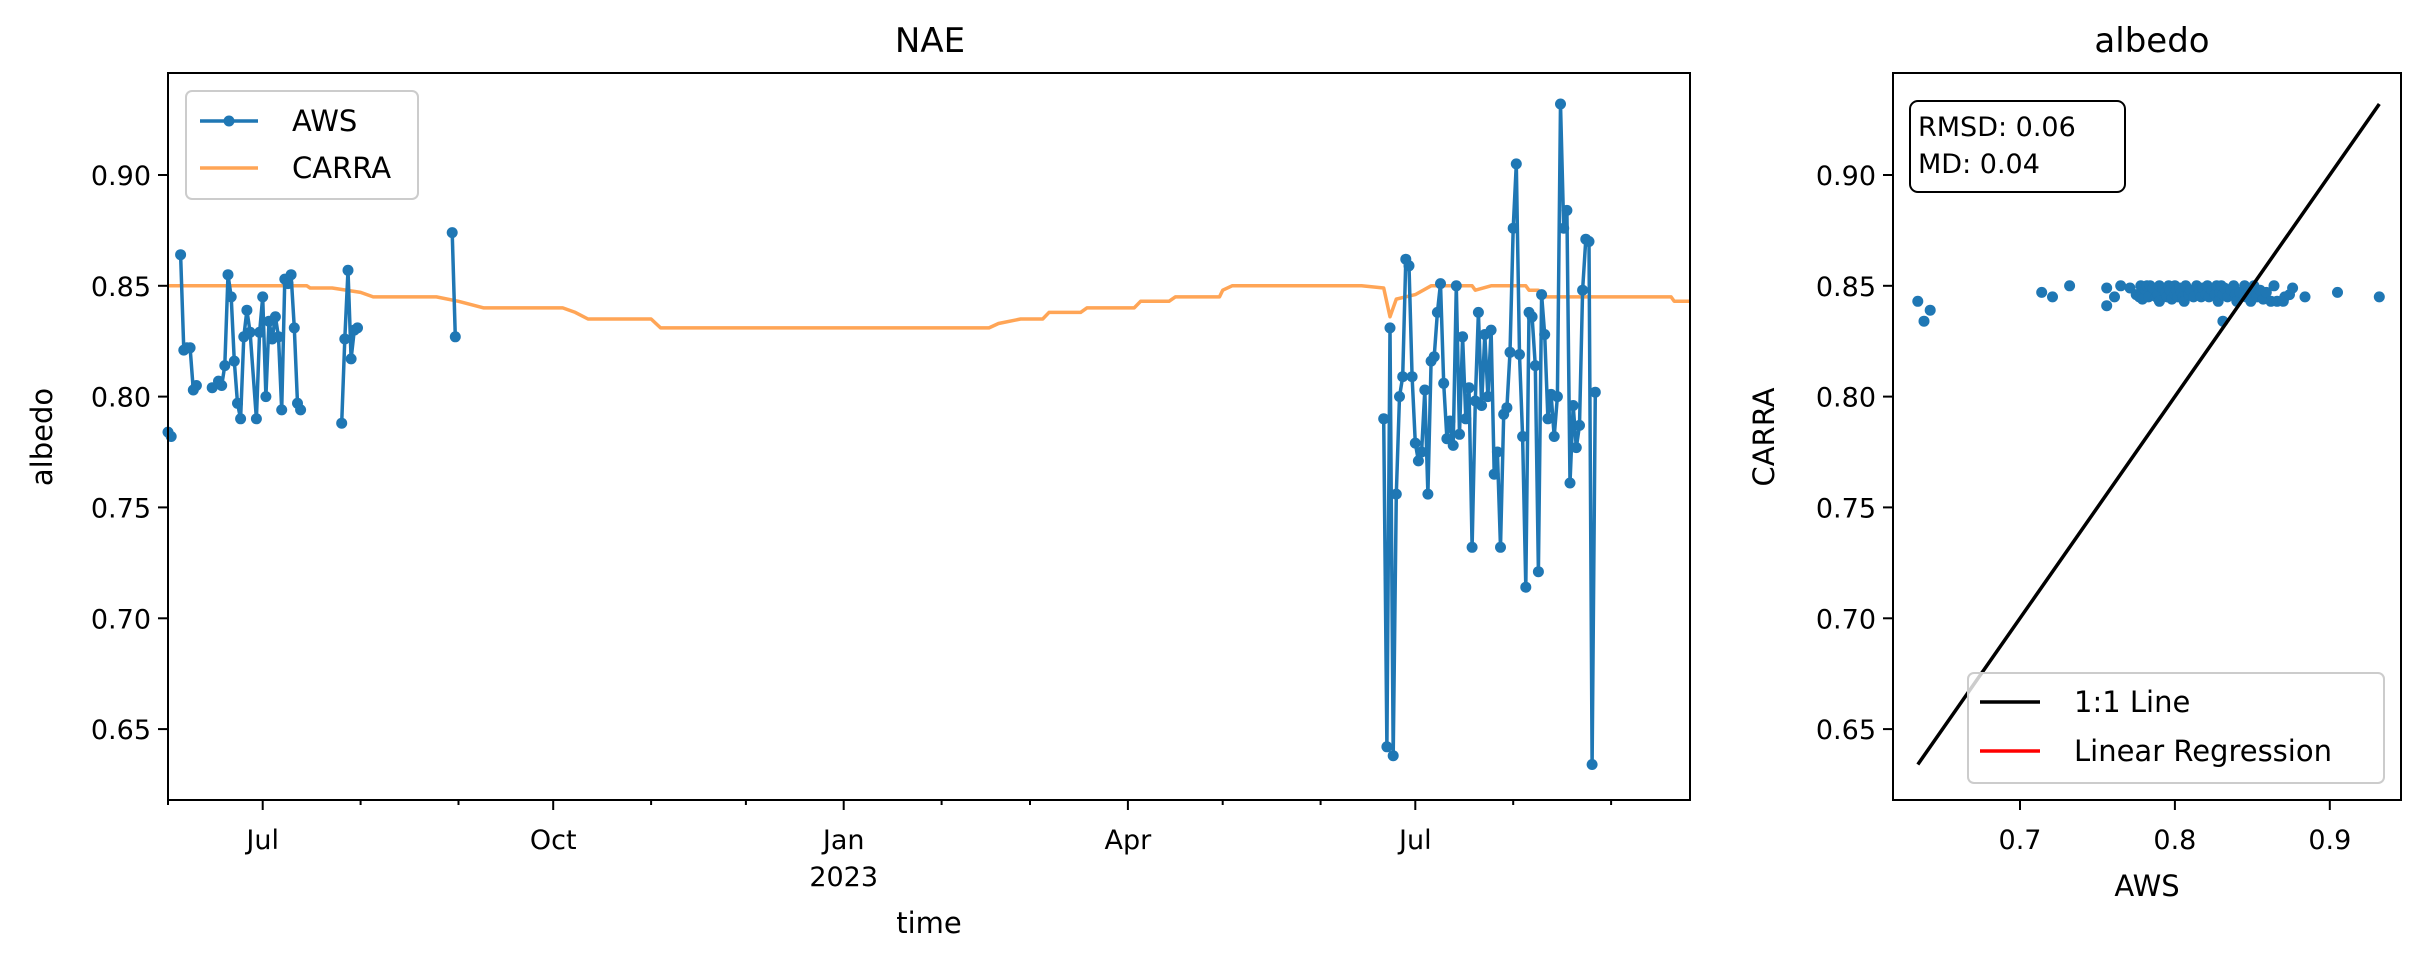 The width and height of the screenshot is (2424, 964). What do you see at coordinates (121, 730) in the screenshot?
I see `y-tick-label: 0.65` at bounding box center [121, 730].